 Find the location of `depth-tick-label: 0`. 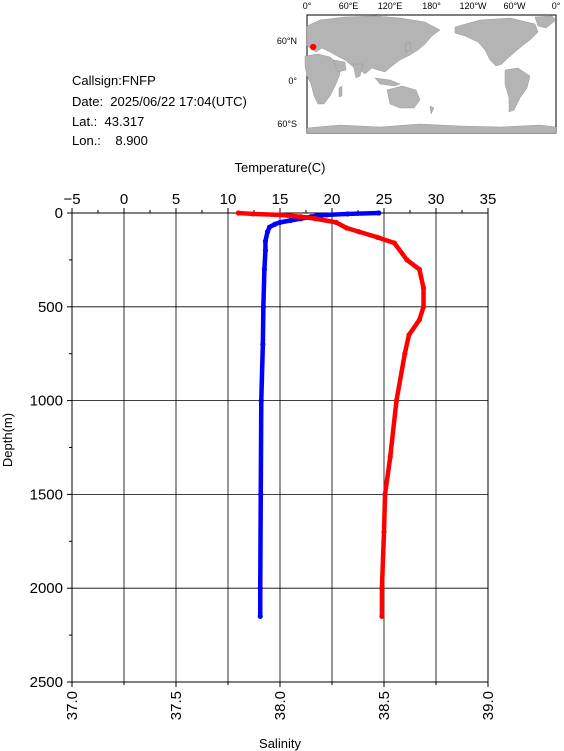

depth-tick-label: 0 is located at coordinates (59, 213).